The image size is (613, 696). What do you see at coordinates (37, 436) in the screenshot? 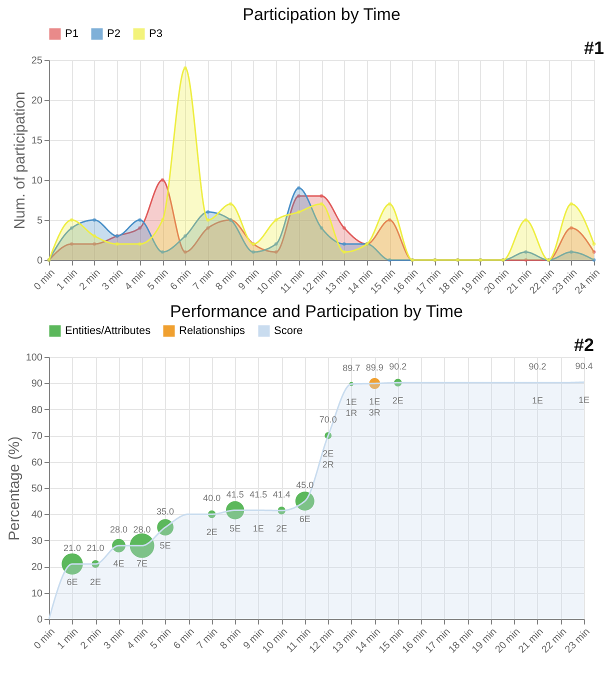
I see `y-tick-label: 70` at bounding box center [37, 436].